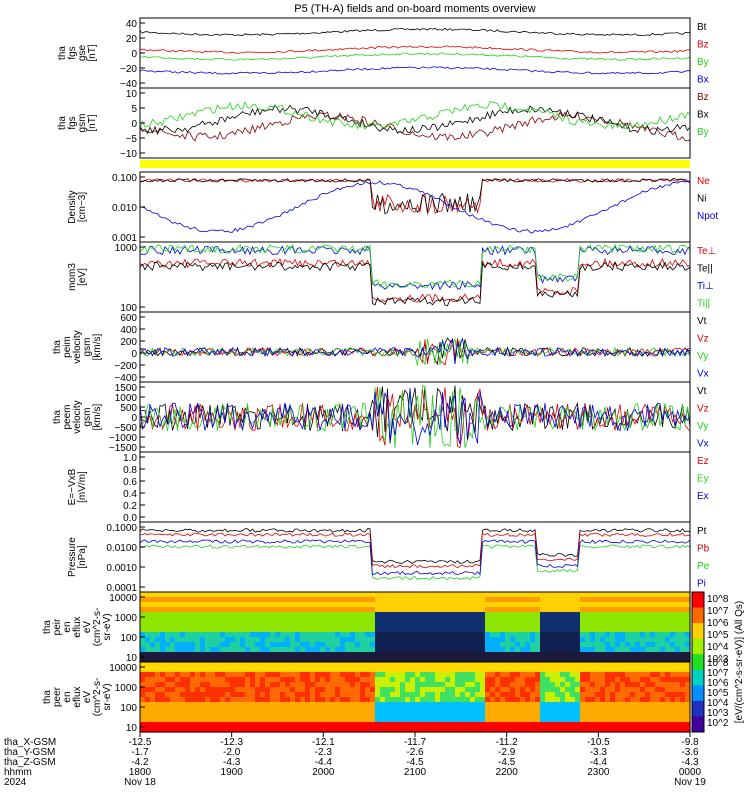  What do you see at coordinates (121, 528) in the screenshot?
I see `y-tick-label: 0.1000` at bounding box center [121, 528].